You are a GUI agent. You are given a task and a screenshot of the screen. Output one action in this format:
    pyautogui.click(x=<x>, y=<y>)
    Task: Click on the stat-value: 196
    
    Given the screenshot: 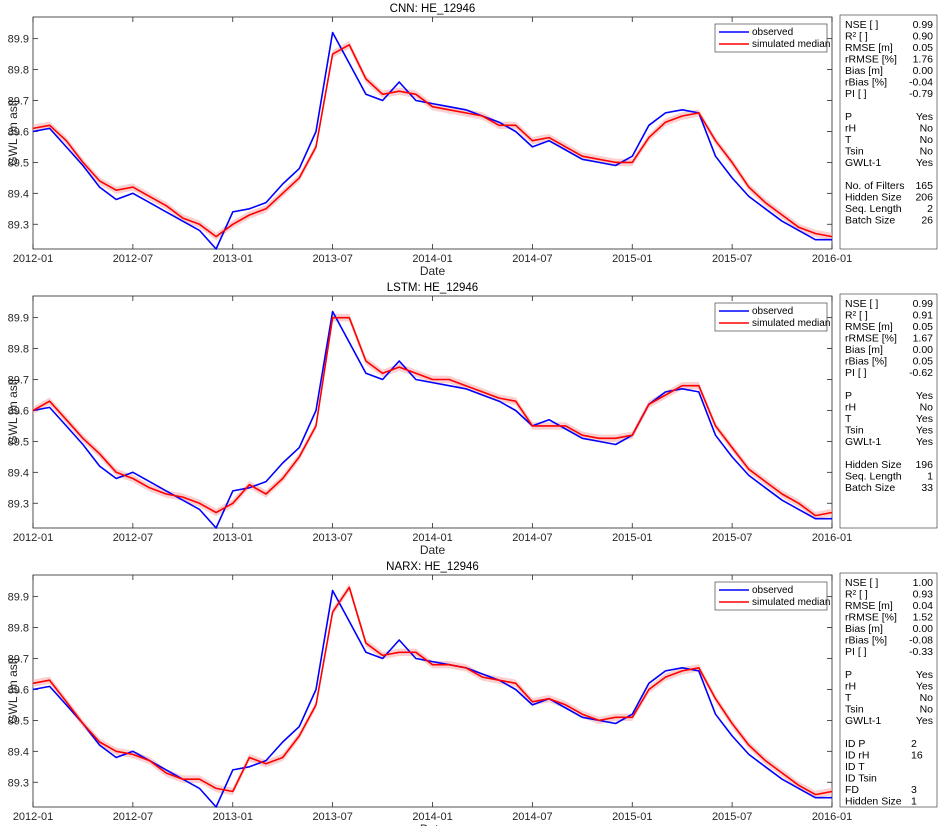 What is the action you would take?
    pyautogui.click(x=924, y=465)
    